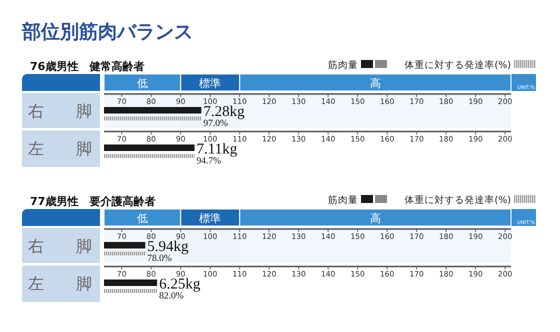 This screenshot has height=332, width=560. I want to click on data-label: 78.0%, so click(159, 259).